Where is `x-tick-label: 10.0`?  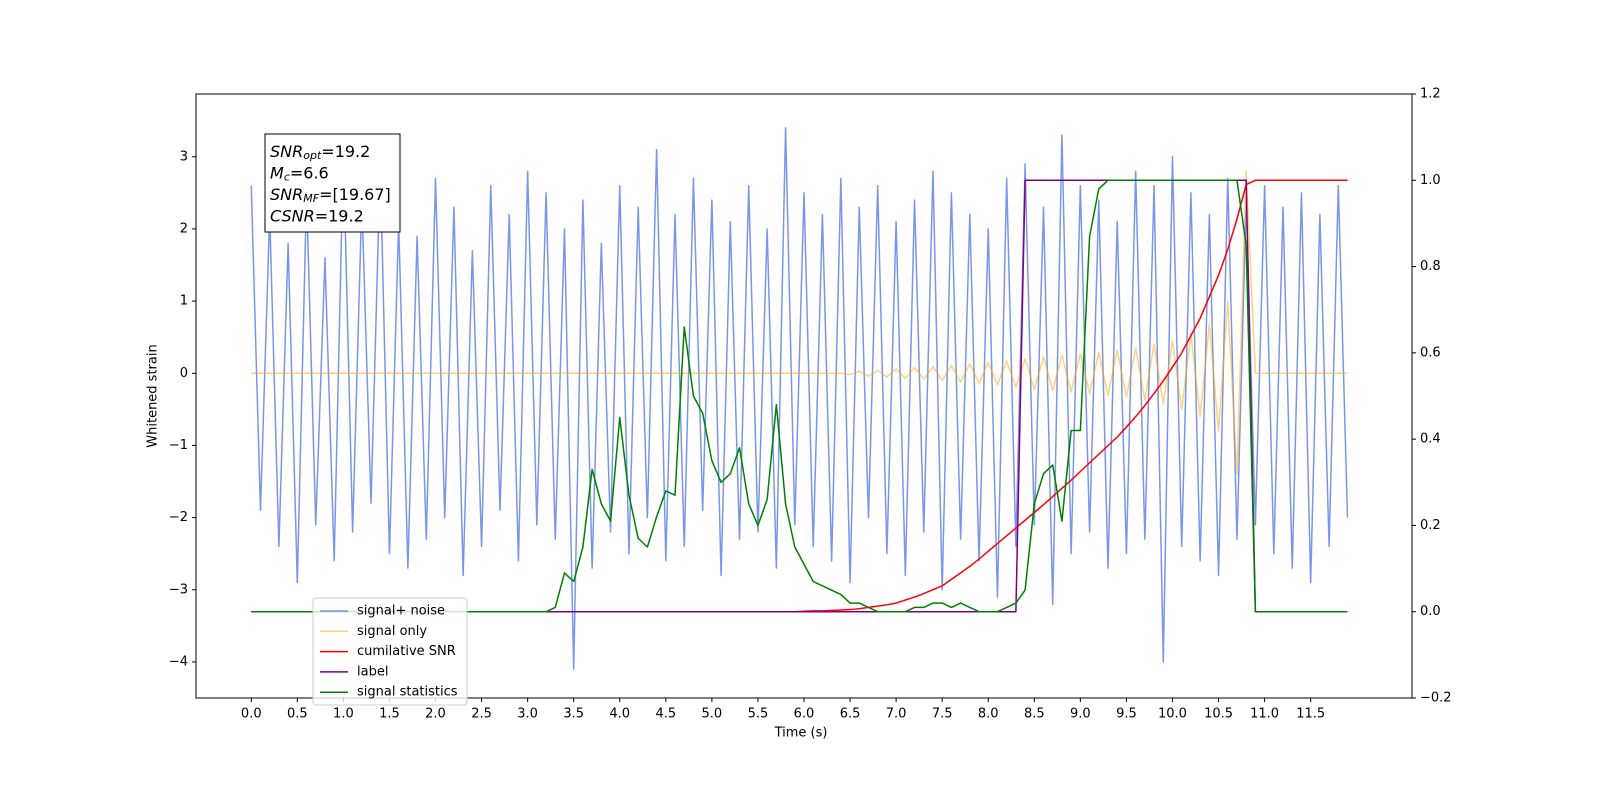 x-tick-label: 10.0 is located at coordinates (1172, 714).